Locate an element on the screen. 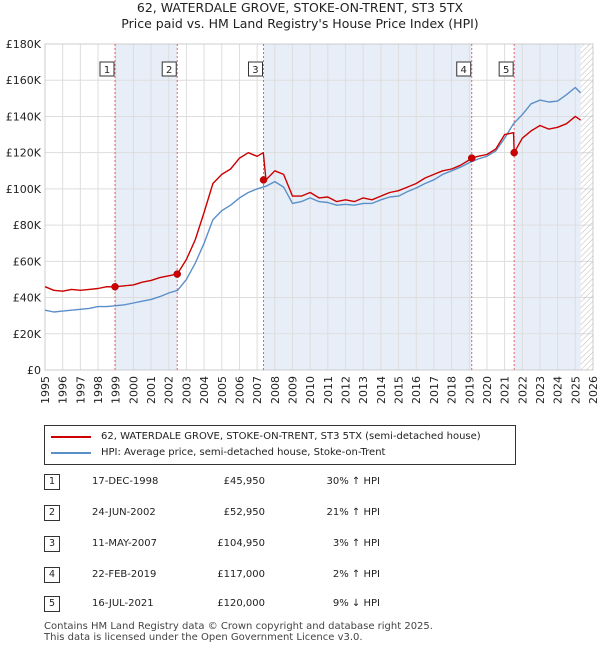  sale-label-text: 3 is located at coordinates (255, 70).